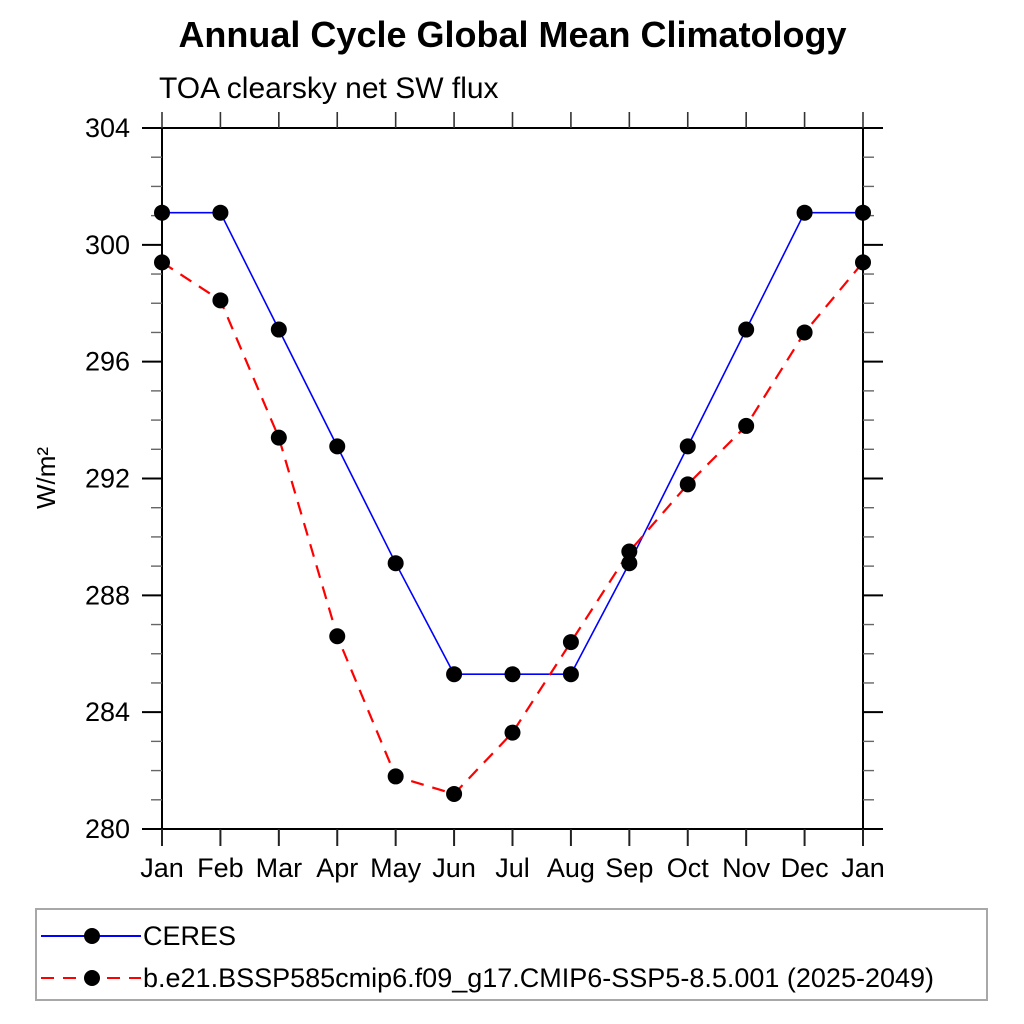 The width and height of the screenshot is (1024, 1024). I want to click on x-tick-label-9: Oct, so click(688, 868).